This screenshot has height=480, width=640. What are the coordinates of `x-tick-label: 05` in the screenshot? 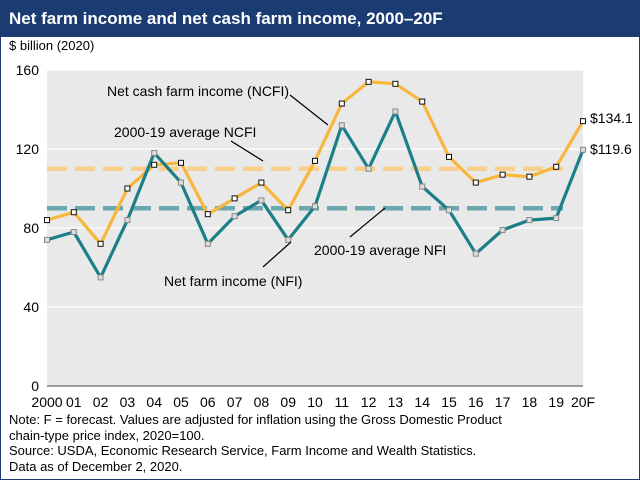 It's located at (181, 402).